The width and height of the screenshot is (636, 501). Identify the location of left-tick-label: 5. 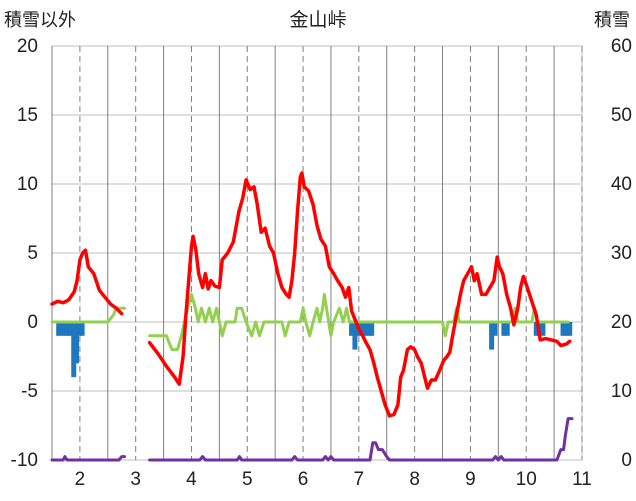
(32, 253).